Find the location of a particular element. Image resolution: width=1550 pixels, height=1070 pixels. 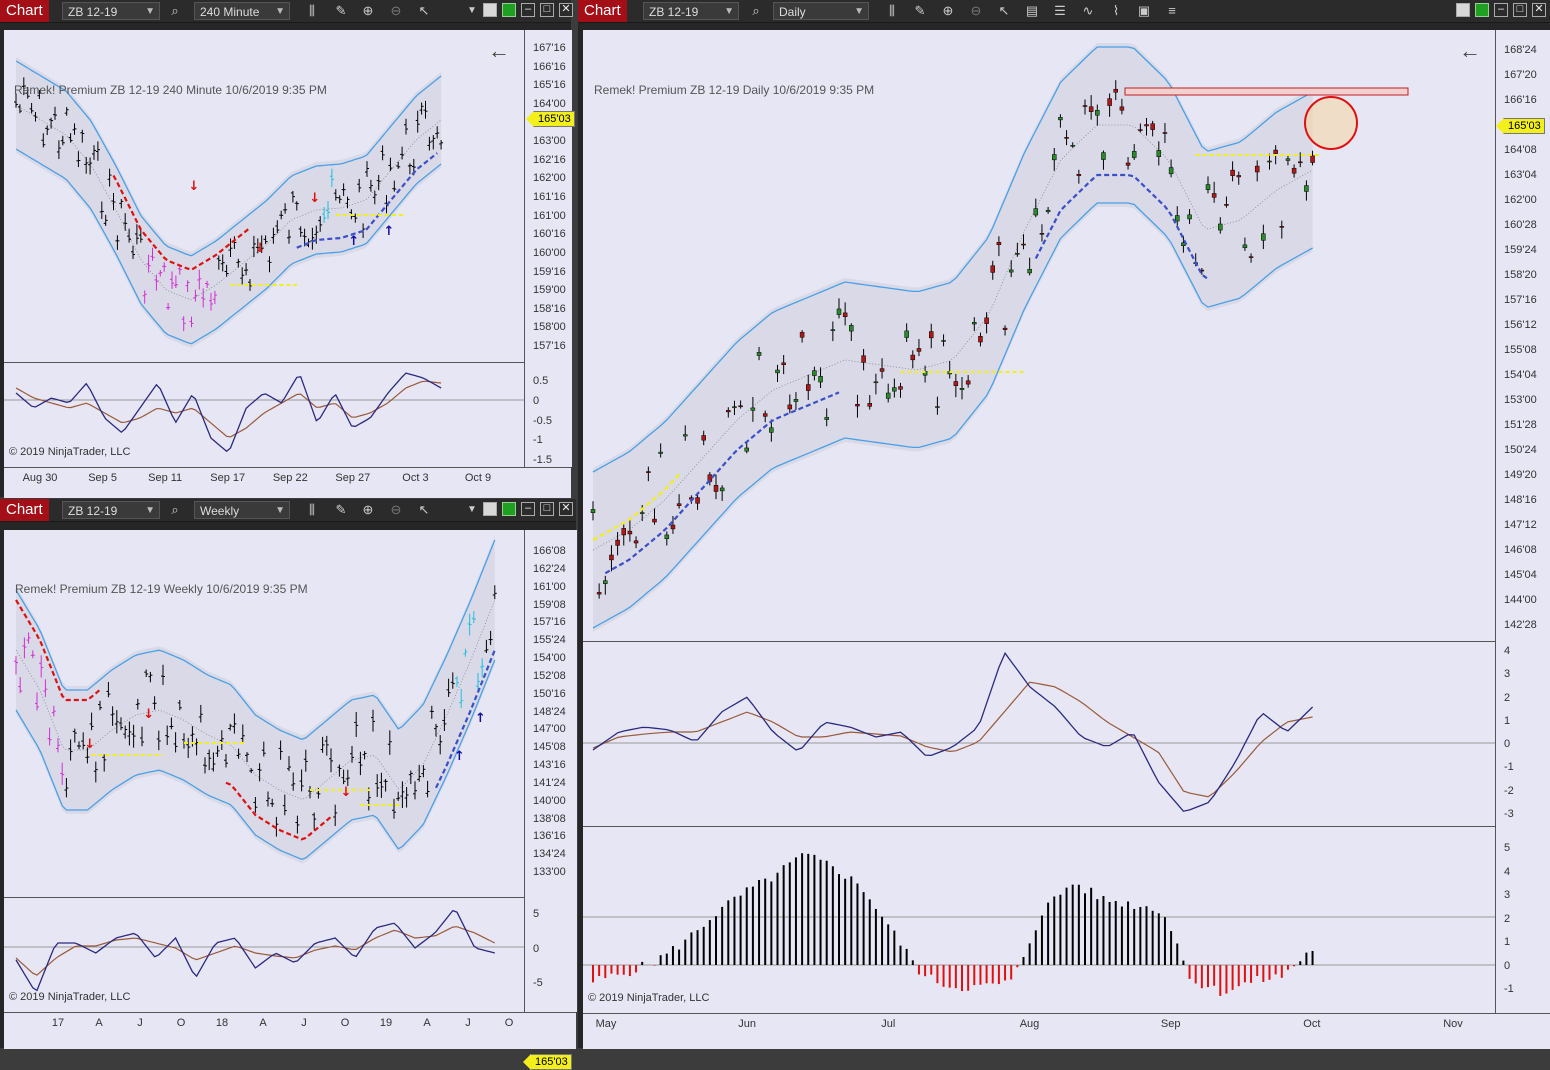

templates-icon: ▣ is located at coordinates (1144, 10).